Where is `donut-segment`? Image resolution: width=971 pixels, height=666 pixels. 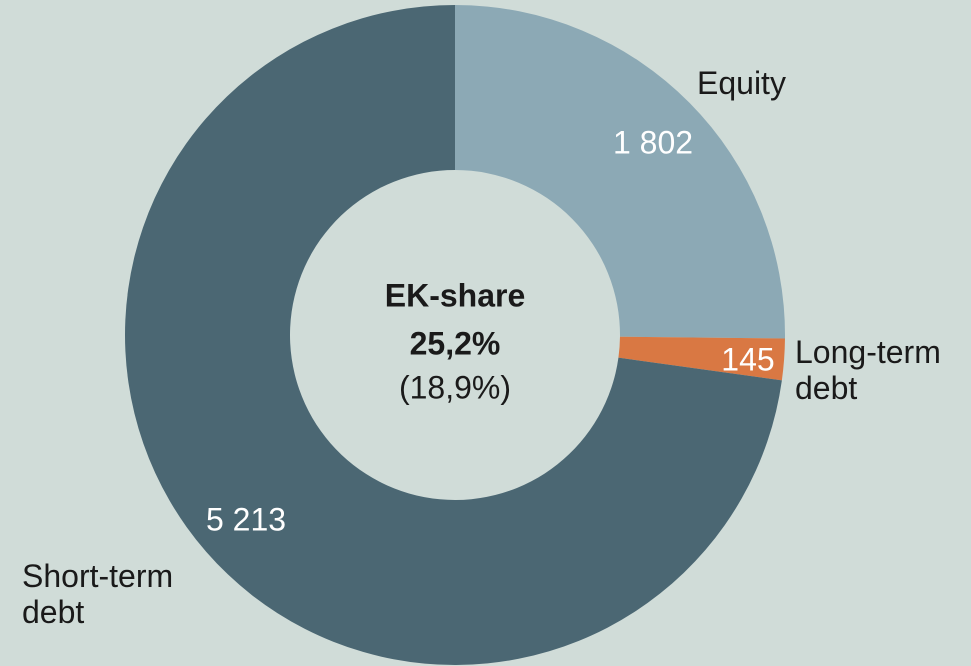
donut-segment is located at coordinates (701, 358).